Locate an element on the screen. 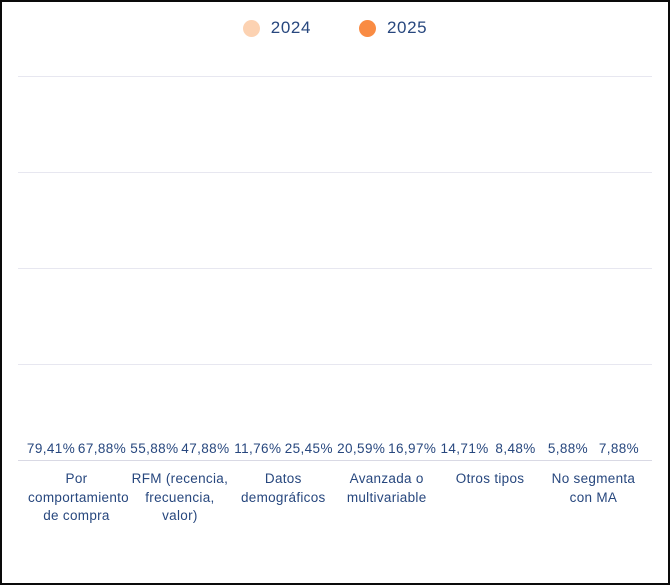 The width and height of the screenshot is (670, 585). bar-value-label: 16,97% is located at coordinates (412, 448).